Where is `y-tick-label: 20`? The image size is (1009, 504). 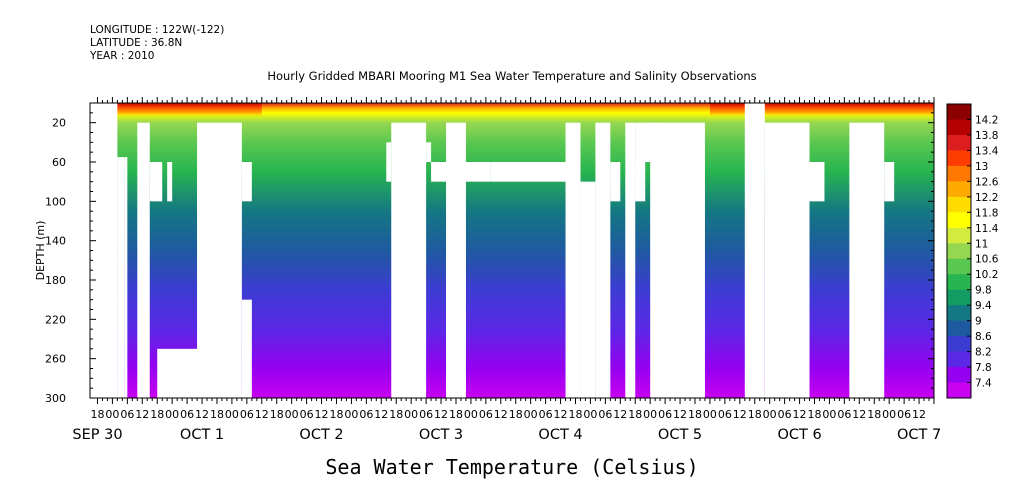 y-tick-label: 20 is located at coordinates (59, 123).